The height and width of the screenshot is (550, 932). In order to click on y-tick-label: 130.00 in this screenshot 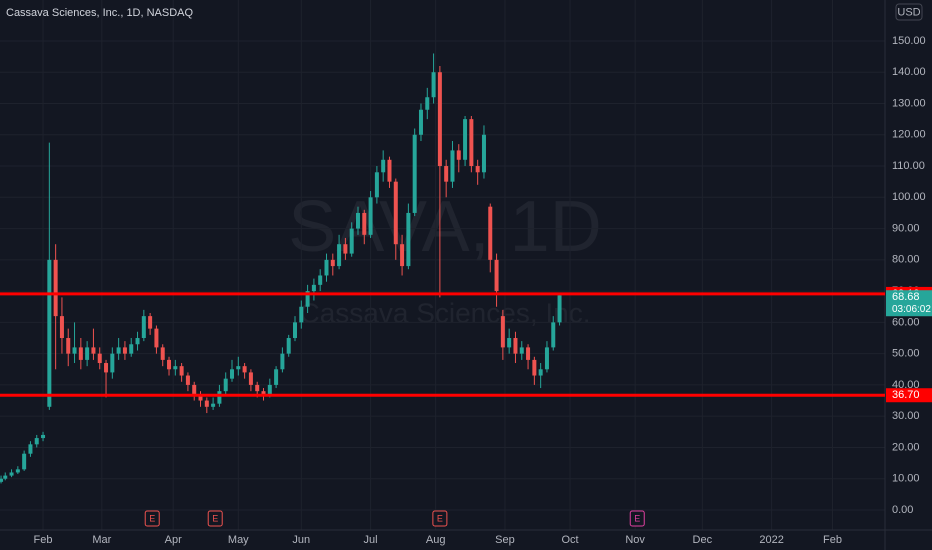, I will do `click(909, 103)`.